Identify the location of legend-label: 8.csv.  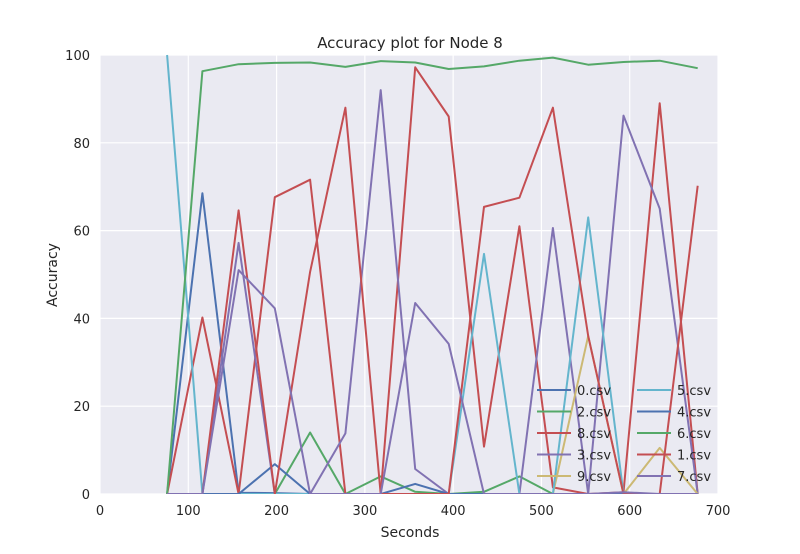
(594, 434).